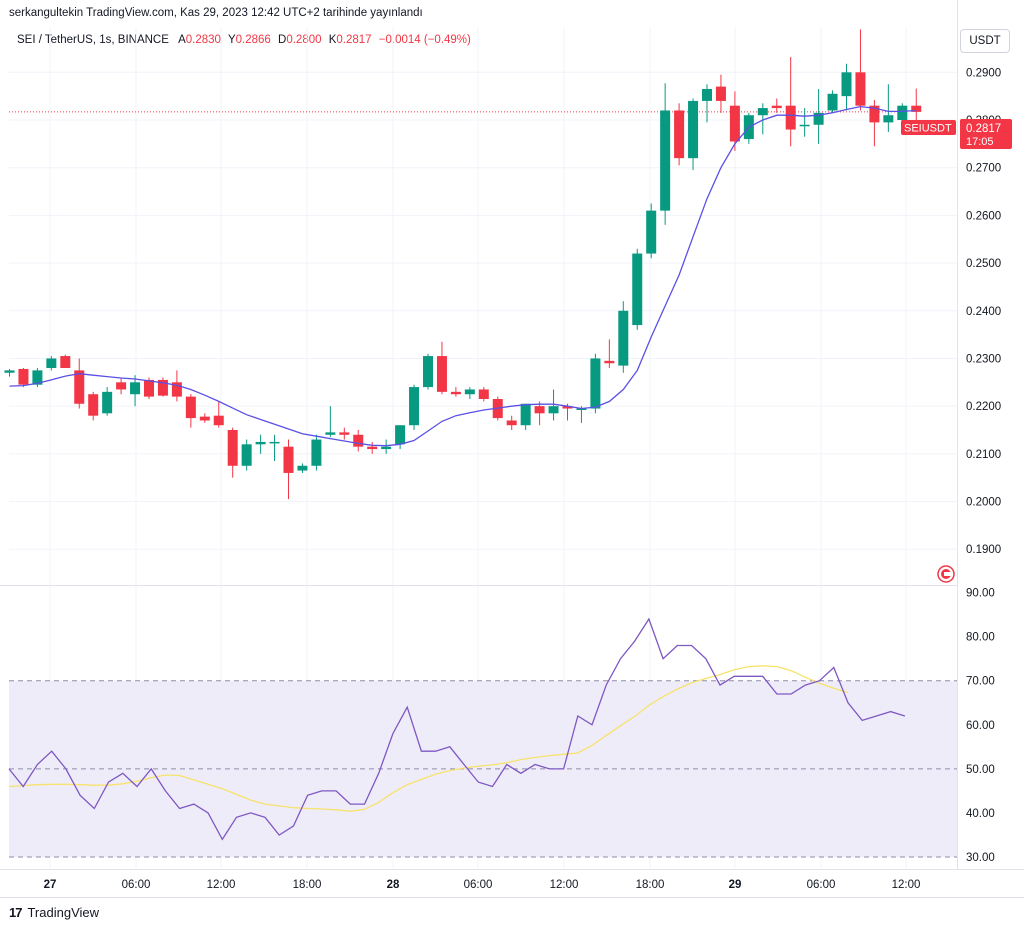  What do you see at coordinates (983, 264) in the screenshot?
I see `price-axis-label: 0.2500` at bounding box center [983, 264].